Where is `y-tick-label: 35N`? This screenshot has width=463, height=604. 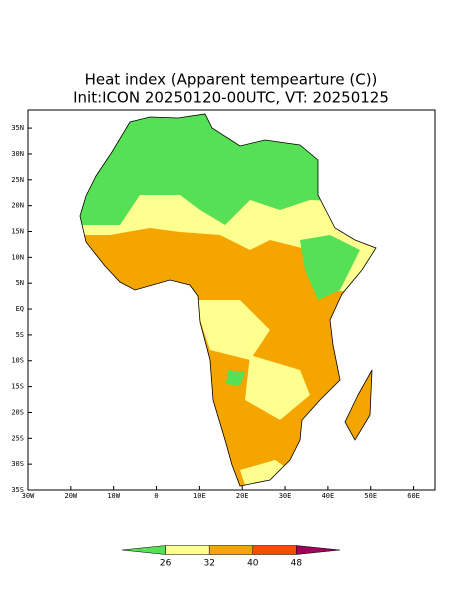 y-tick-label: 35N is located at coordinates (17, 128).